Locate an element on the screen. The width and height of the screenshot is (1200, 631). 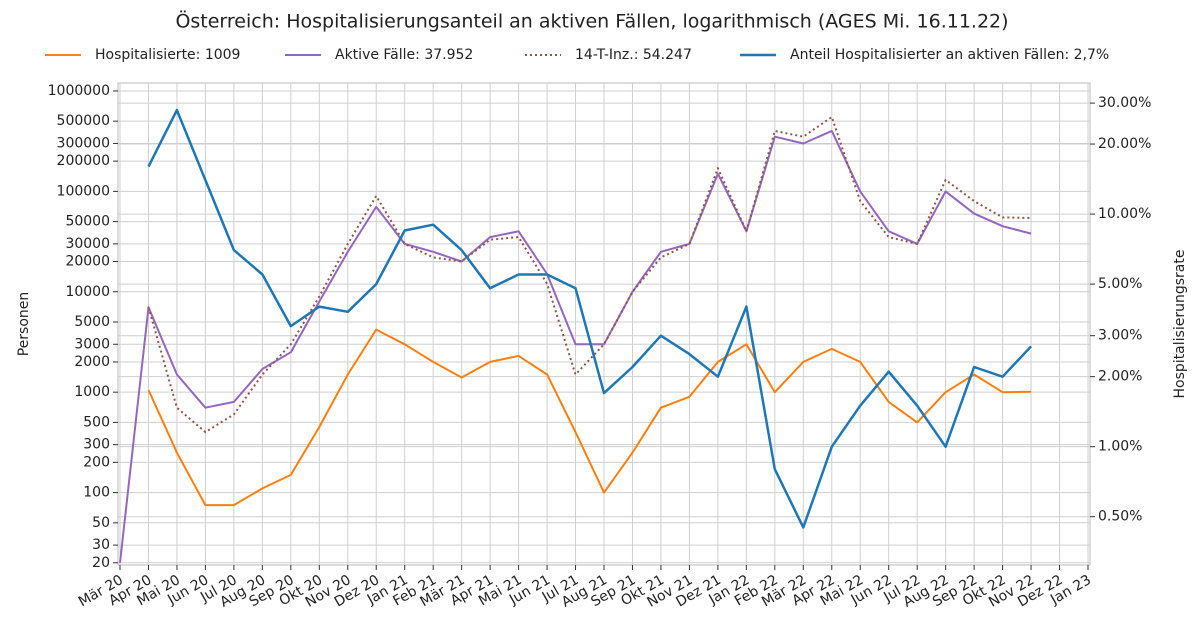
y-tick-label: 20 is located at coordinates (101, 563).